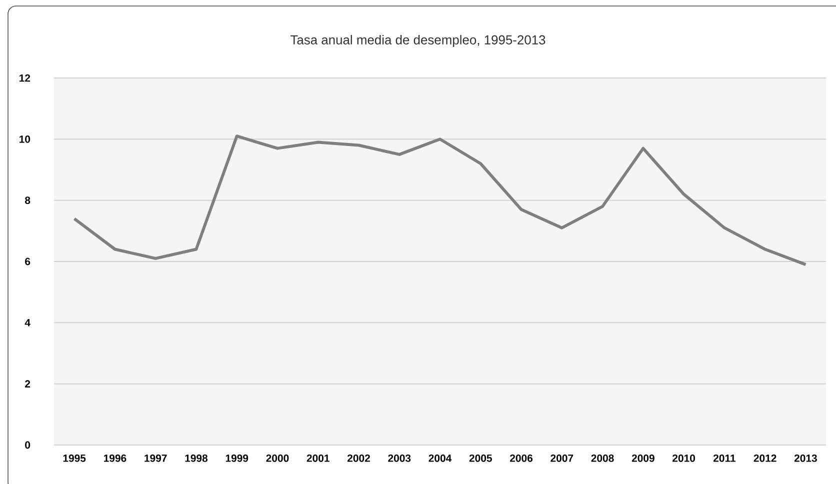  Describe the element at coordinates (602, 458) in the screenshot. I see `x-tick-label: 2008` at that location.